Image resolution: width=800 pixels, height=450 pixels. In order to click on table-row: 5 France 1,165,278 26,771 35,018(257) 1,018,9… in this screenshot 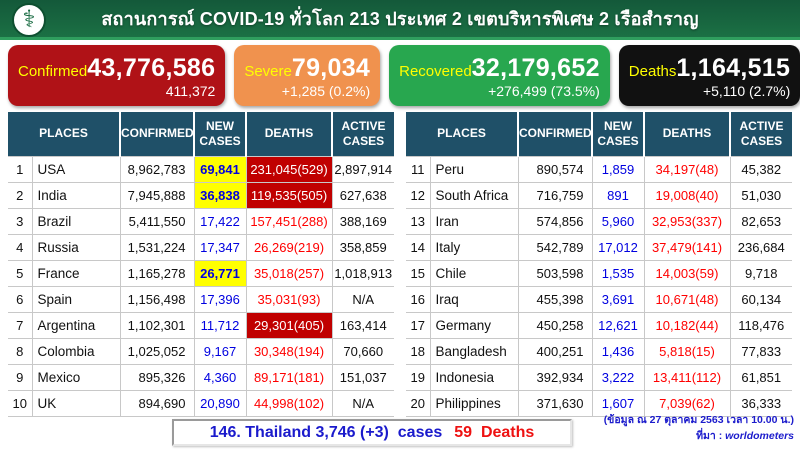, I will do `click(201, 273)`.